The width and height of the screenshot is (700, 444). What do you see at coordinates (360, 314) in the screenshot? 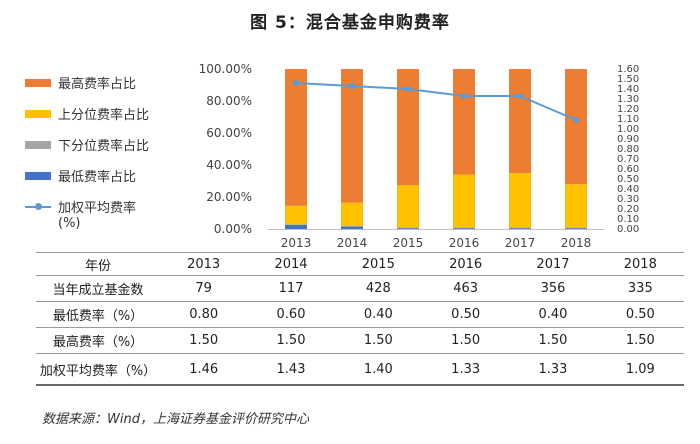
I see `table-row: 最低费率（%） 0.80 0.60 0.40 0.50 0.40 0.50` at bounding box center [360, 314].